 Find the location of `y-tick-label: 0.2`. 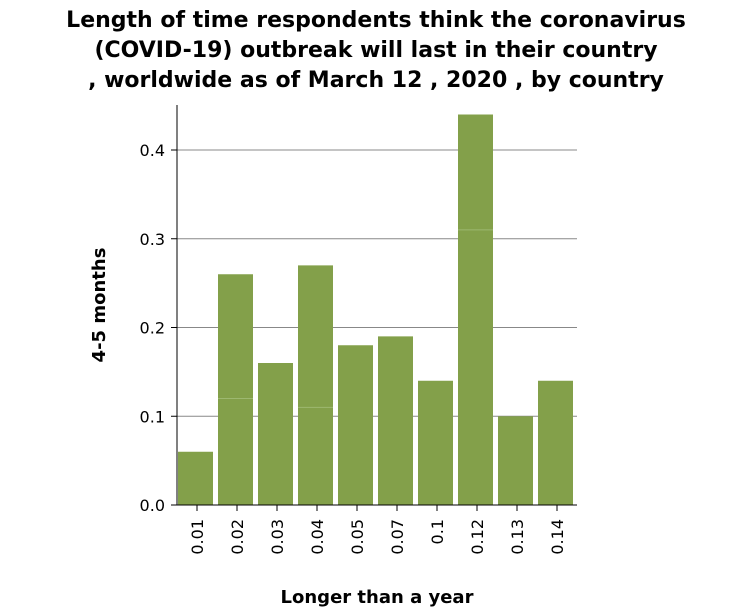

y-tick-label: 0.2 is located at coordinates (152, 328).